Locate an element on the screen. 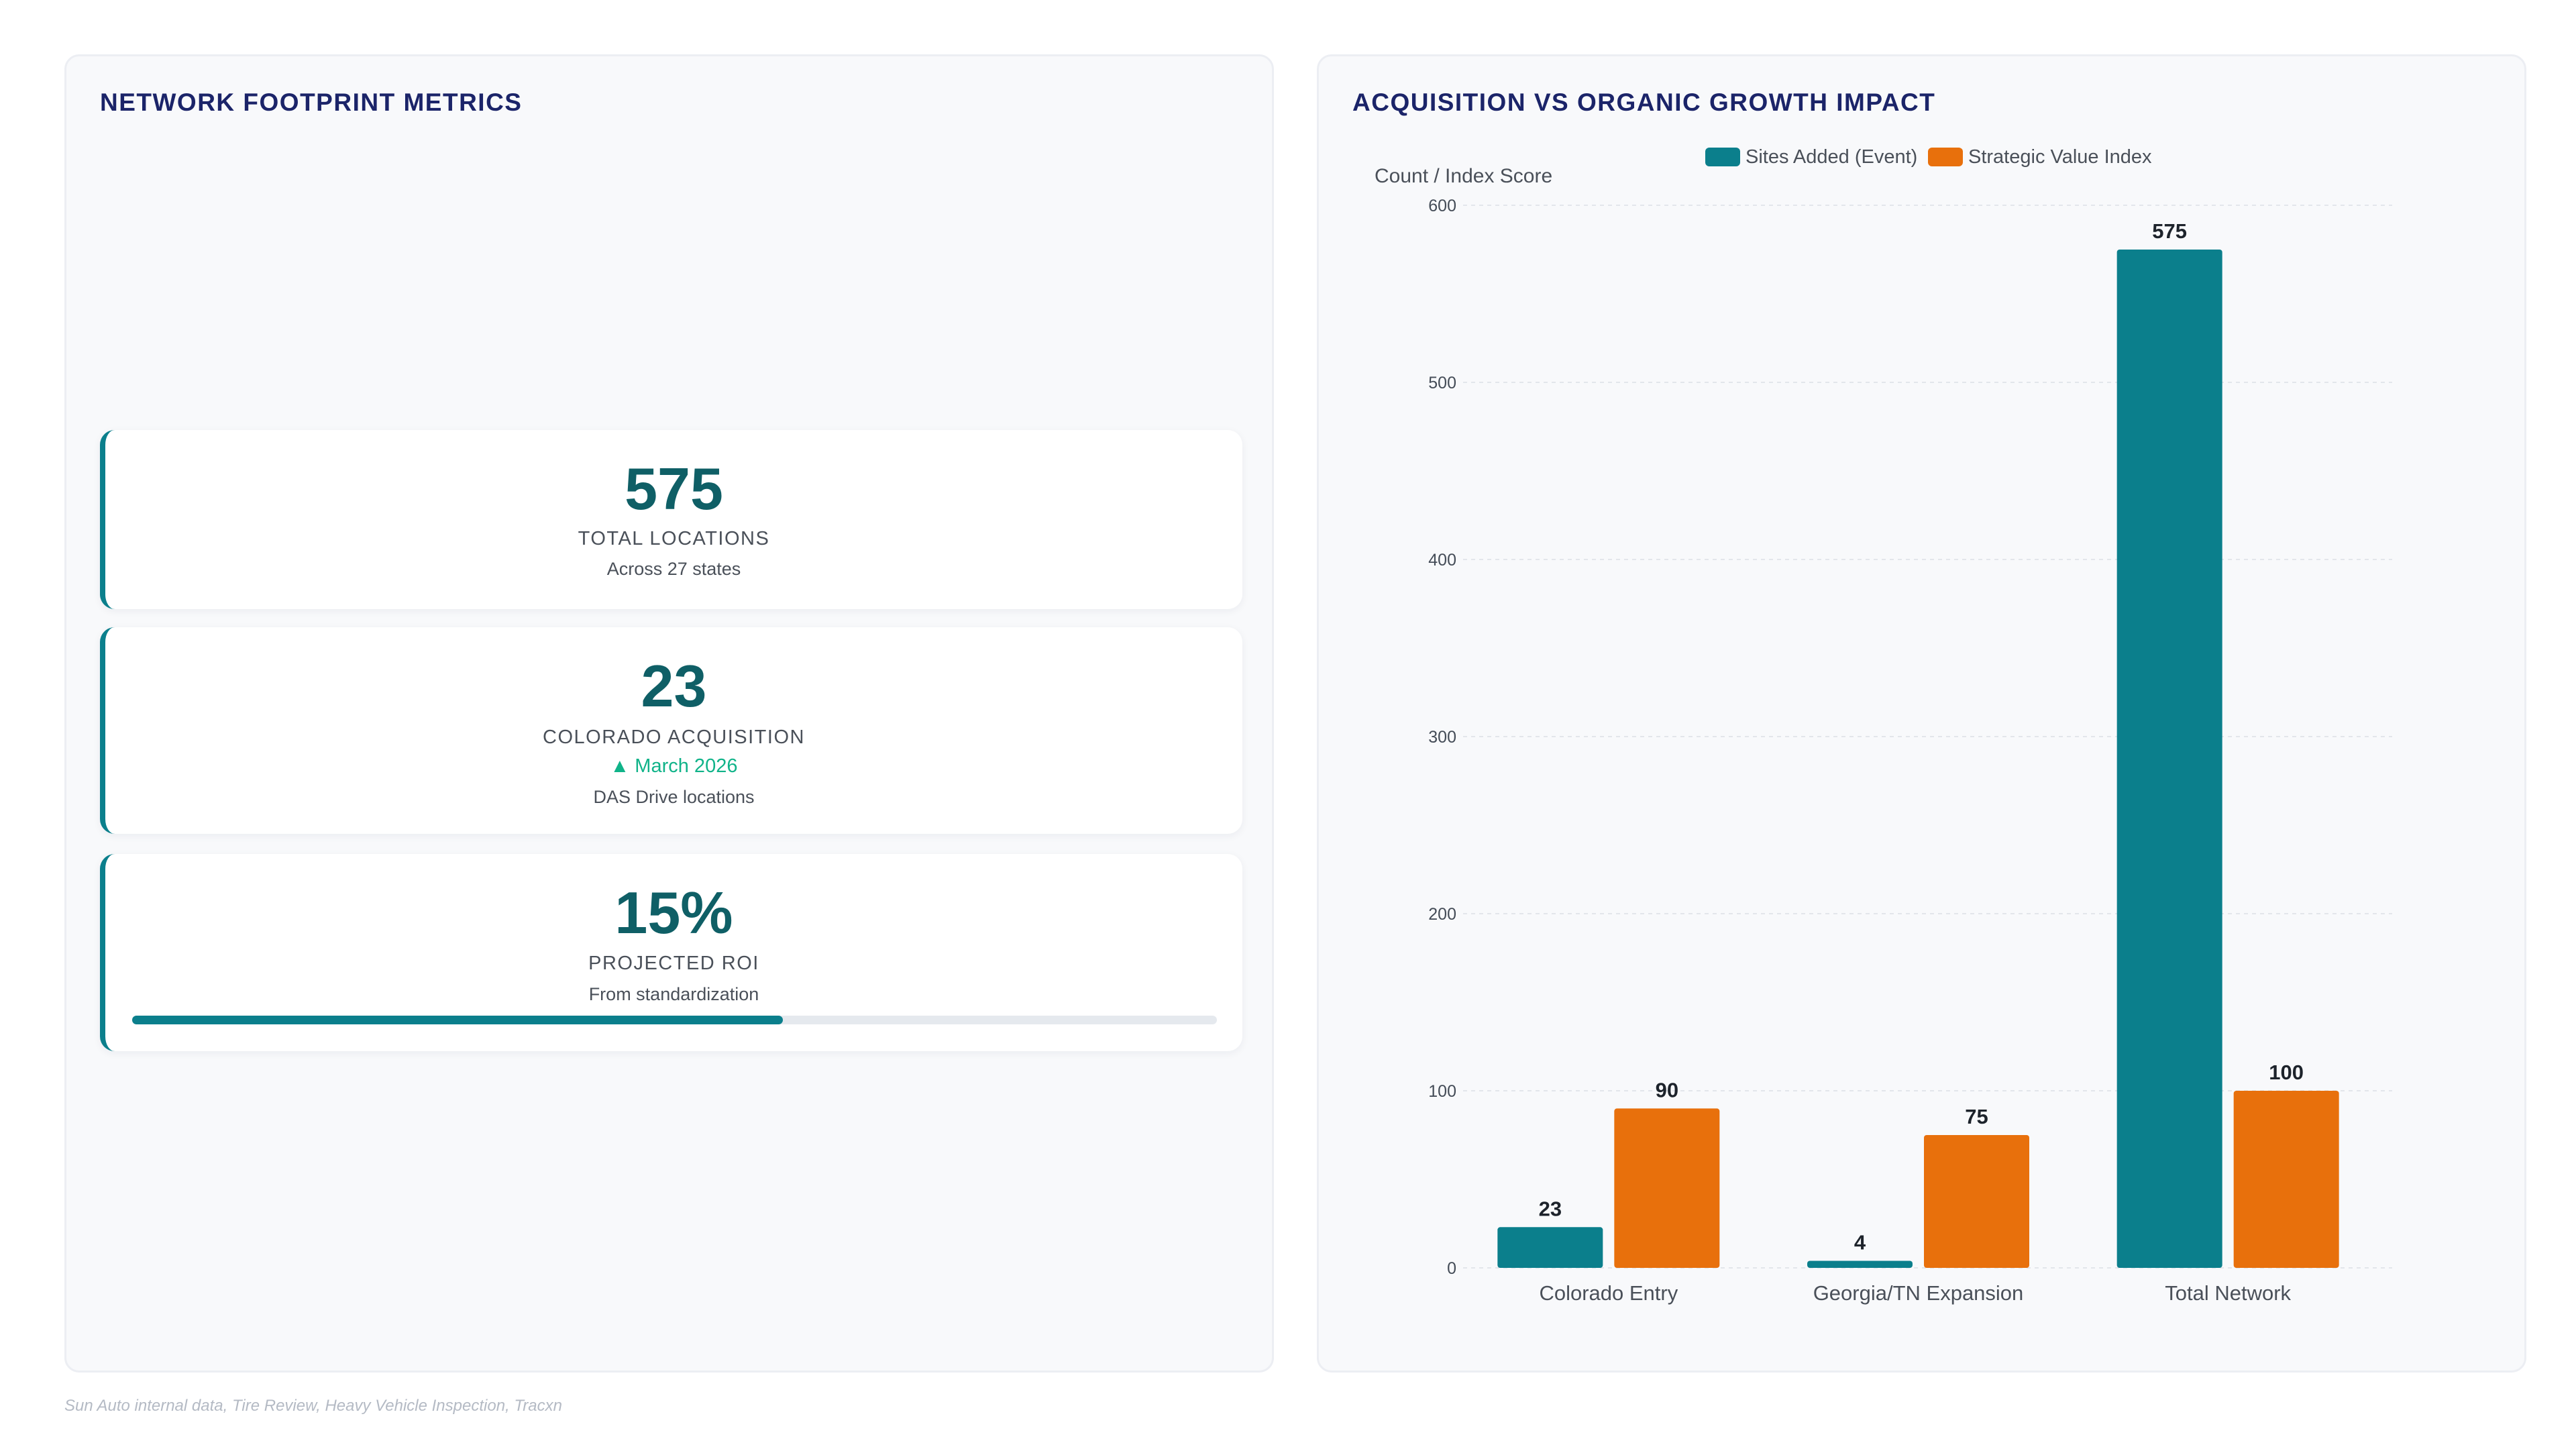 The image size is (2576, 1449). kpi-value: 23 is located at coordinates (674, 686).